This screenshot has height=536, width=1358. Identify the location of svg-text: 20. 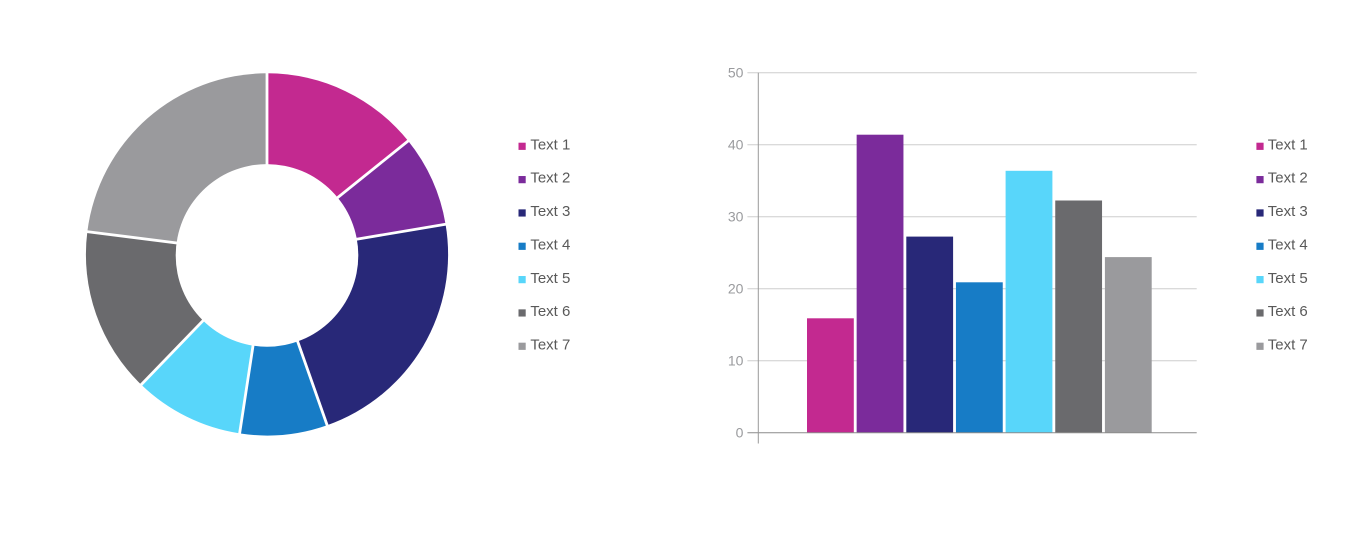
(736, 289).